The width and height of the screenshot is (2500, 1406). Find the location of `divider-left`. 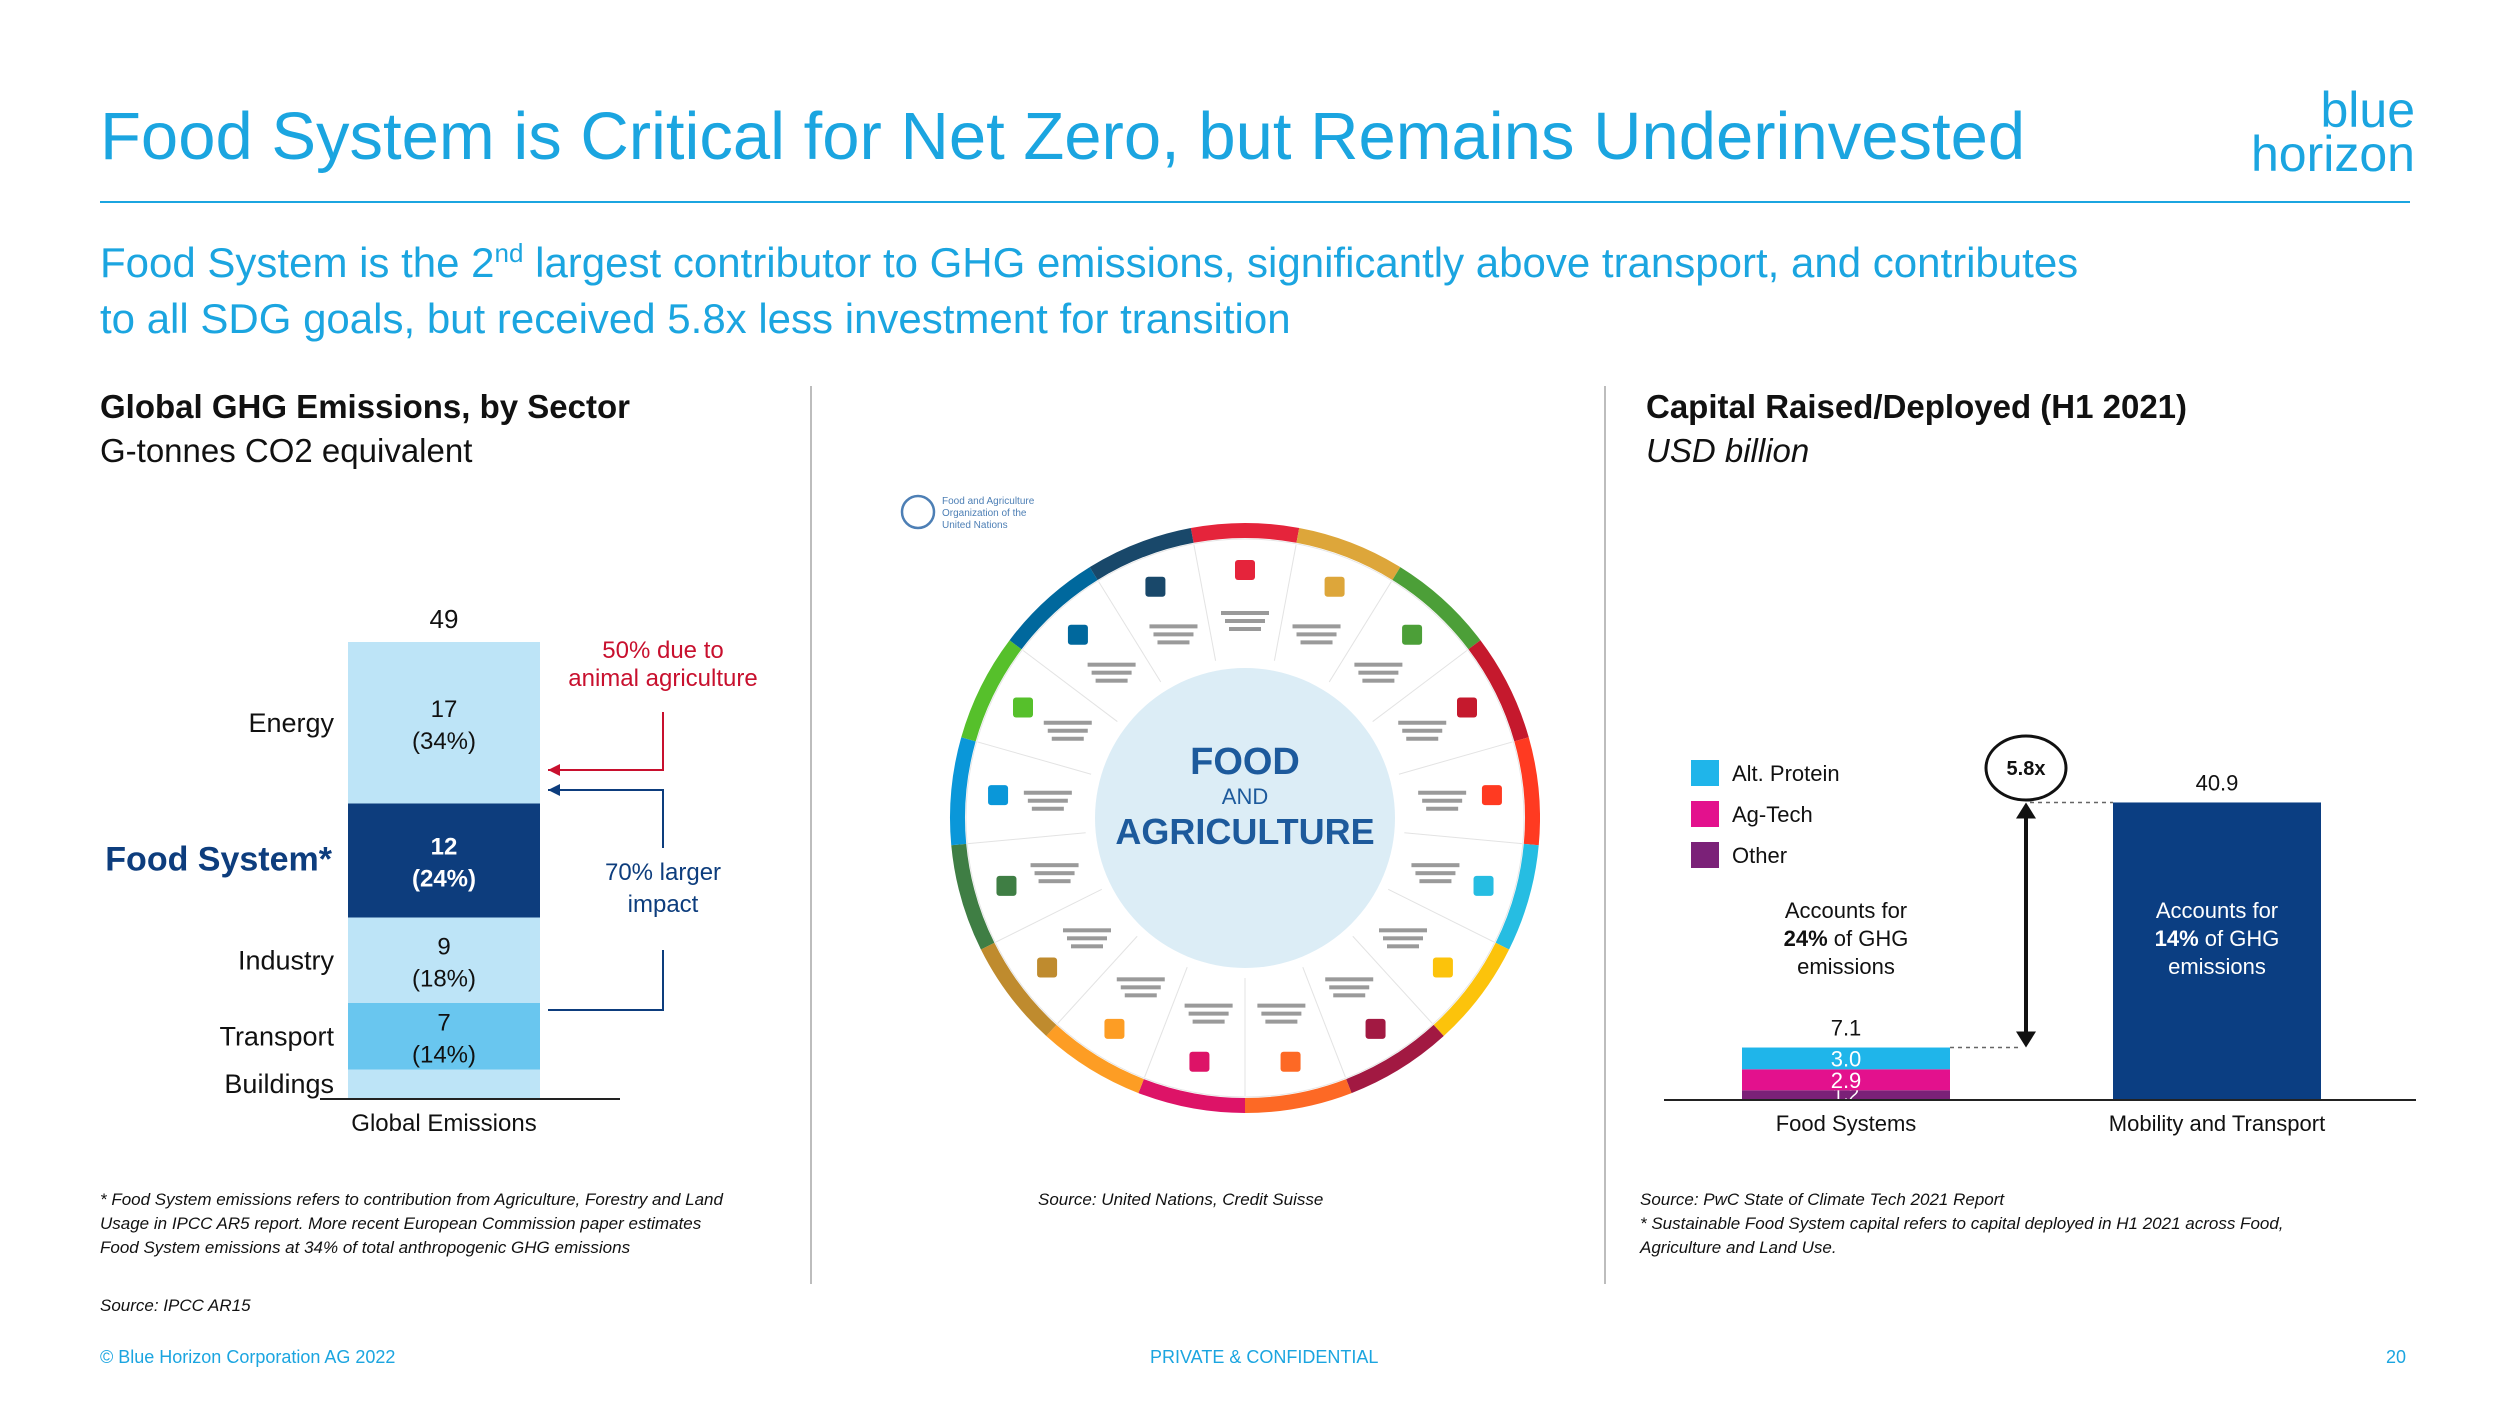

divider-left is located at coordinates (811, 835).